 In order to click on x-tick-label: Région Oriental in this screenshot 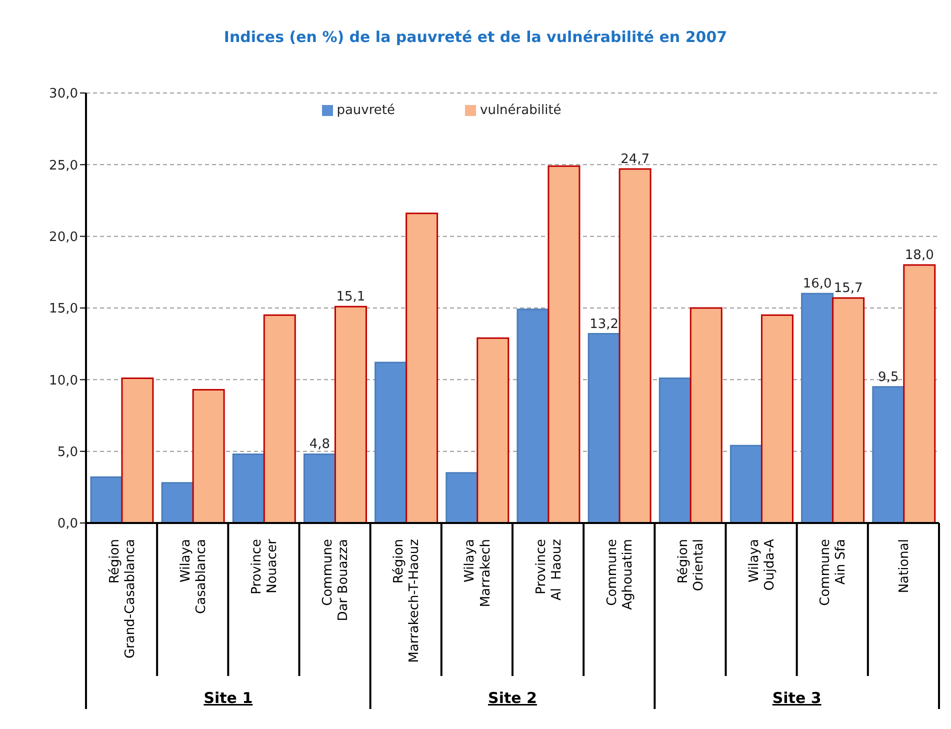, I will do `click(691, 565)`.